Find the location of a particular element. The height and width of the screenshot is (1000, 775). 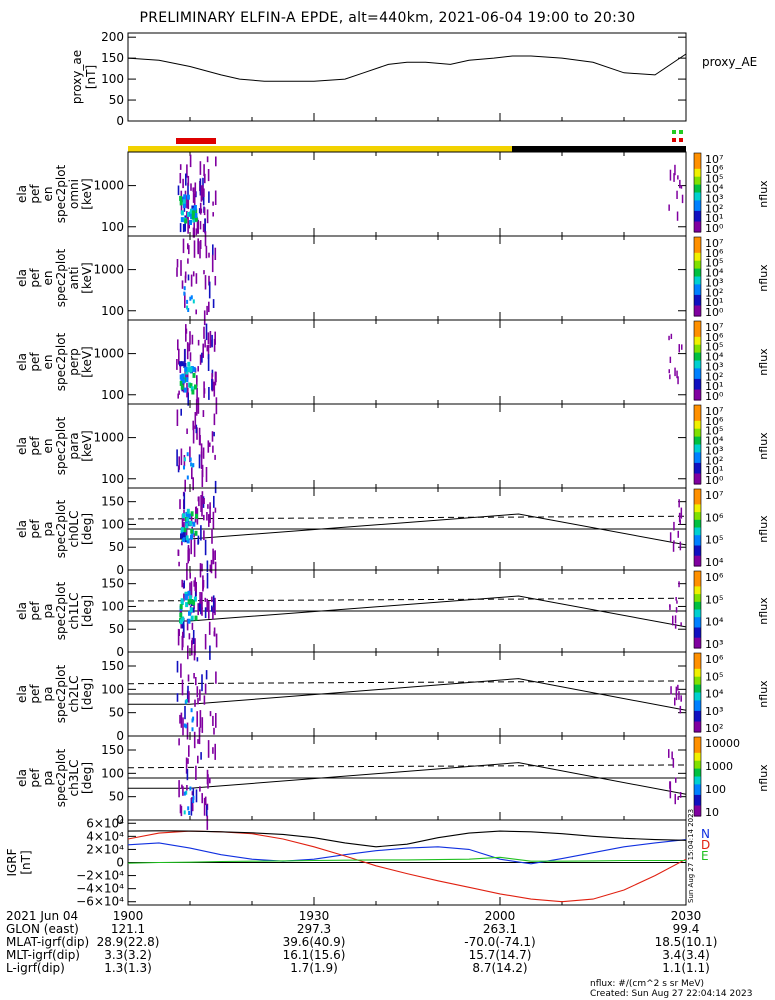

colorbar-tick-label: 10⁰ is located at coordinates (714, 480).